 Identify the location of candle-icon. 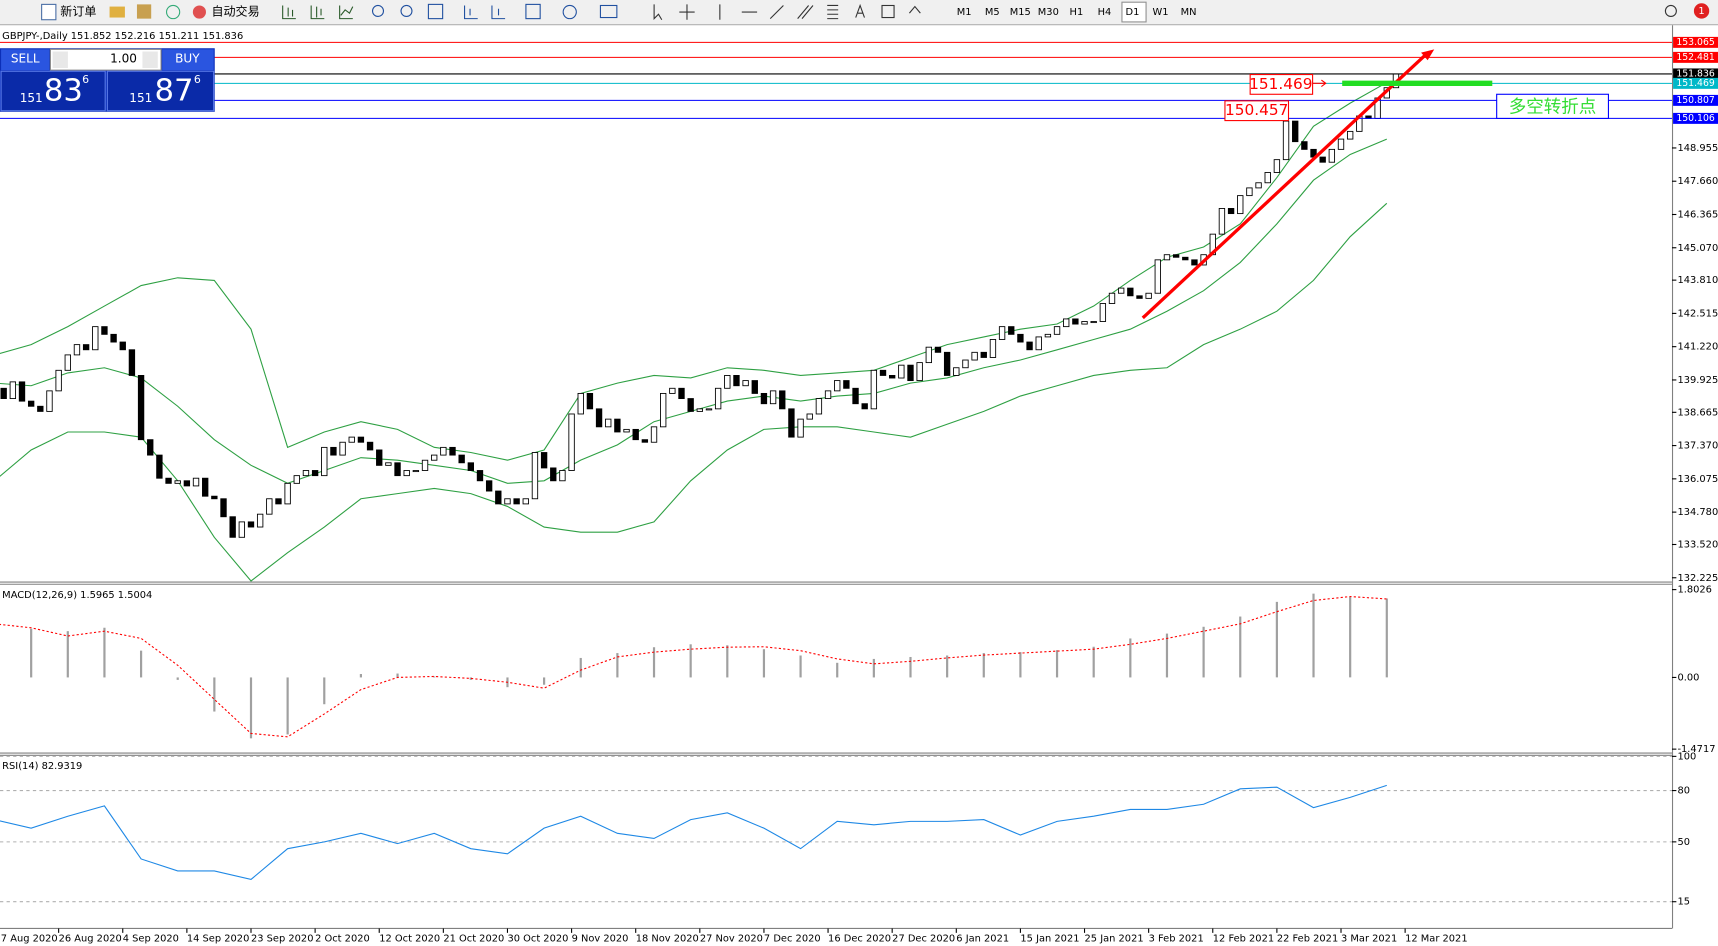
(317, 12).